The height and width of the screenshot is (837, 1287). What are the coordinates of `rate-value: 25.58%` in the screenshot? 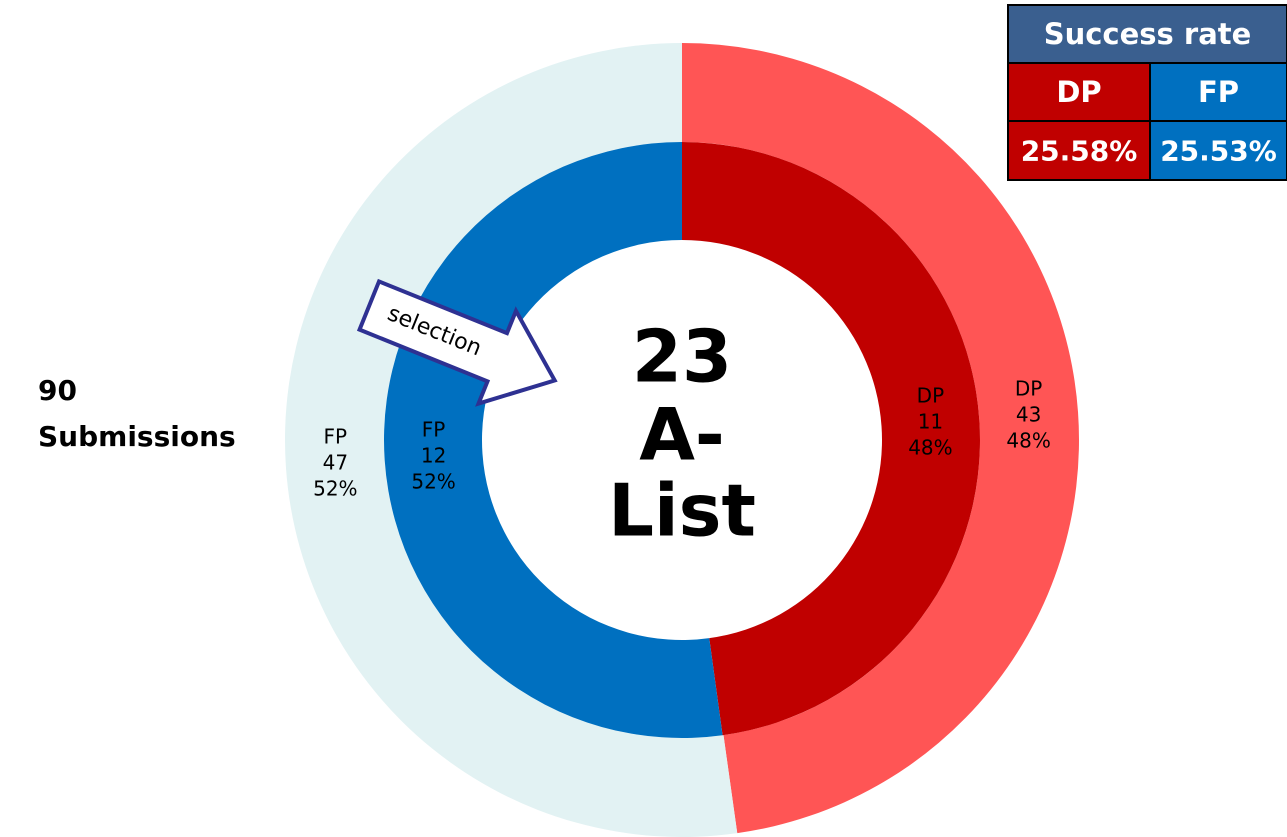 It's located at (1079, 151).